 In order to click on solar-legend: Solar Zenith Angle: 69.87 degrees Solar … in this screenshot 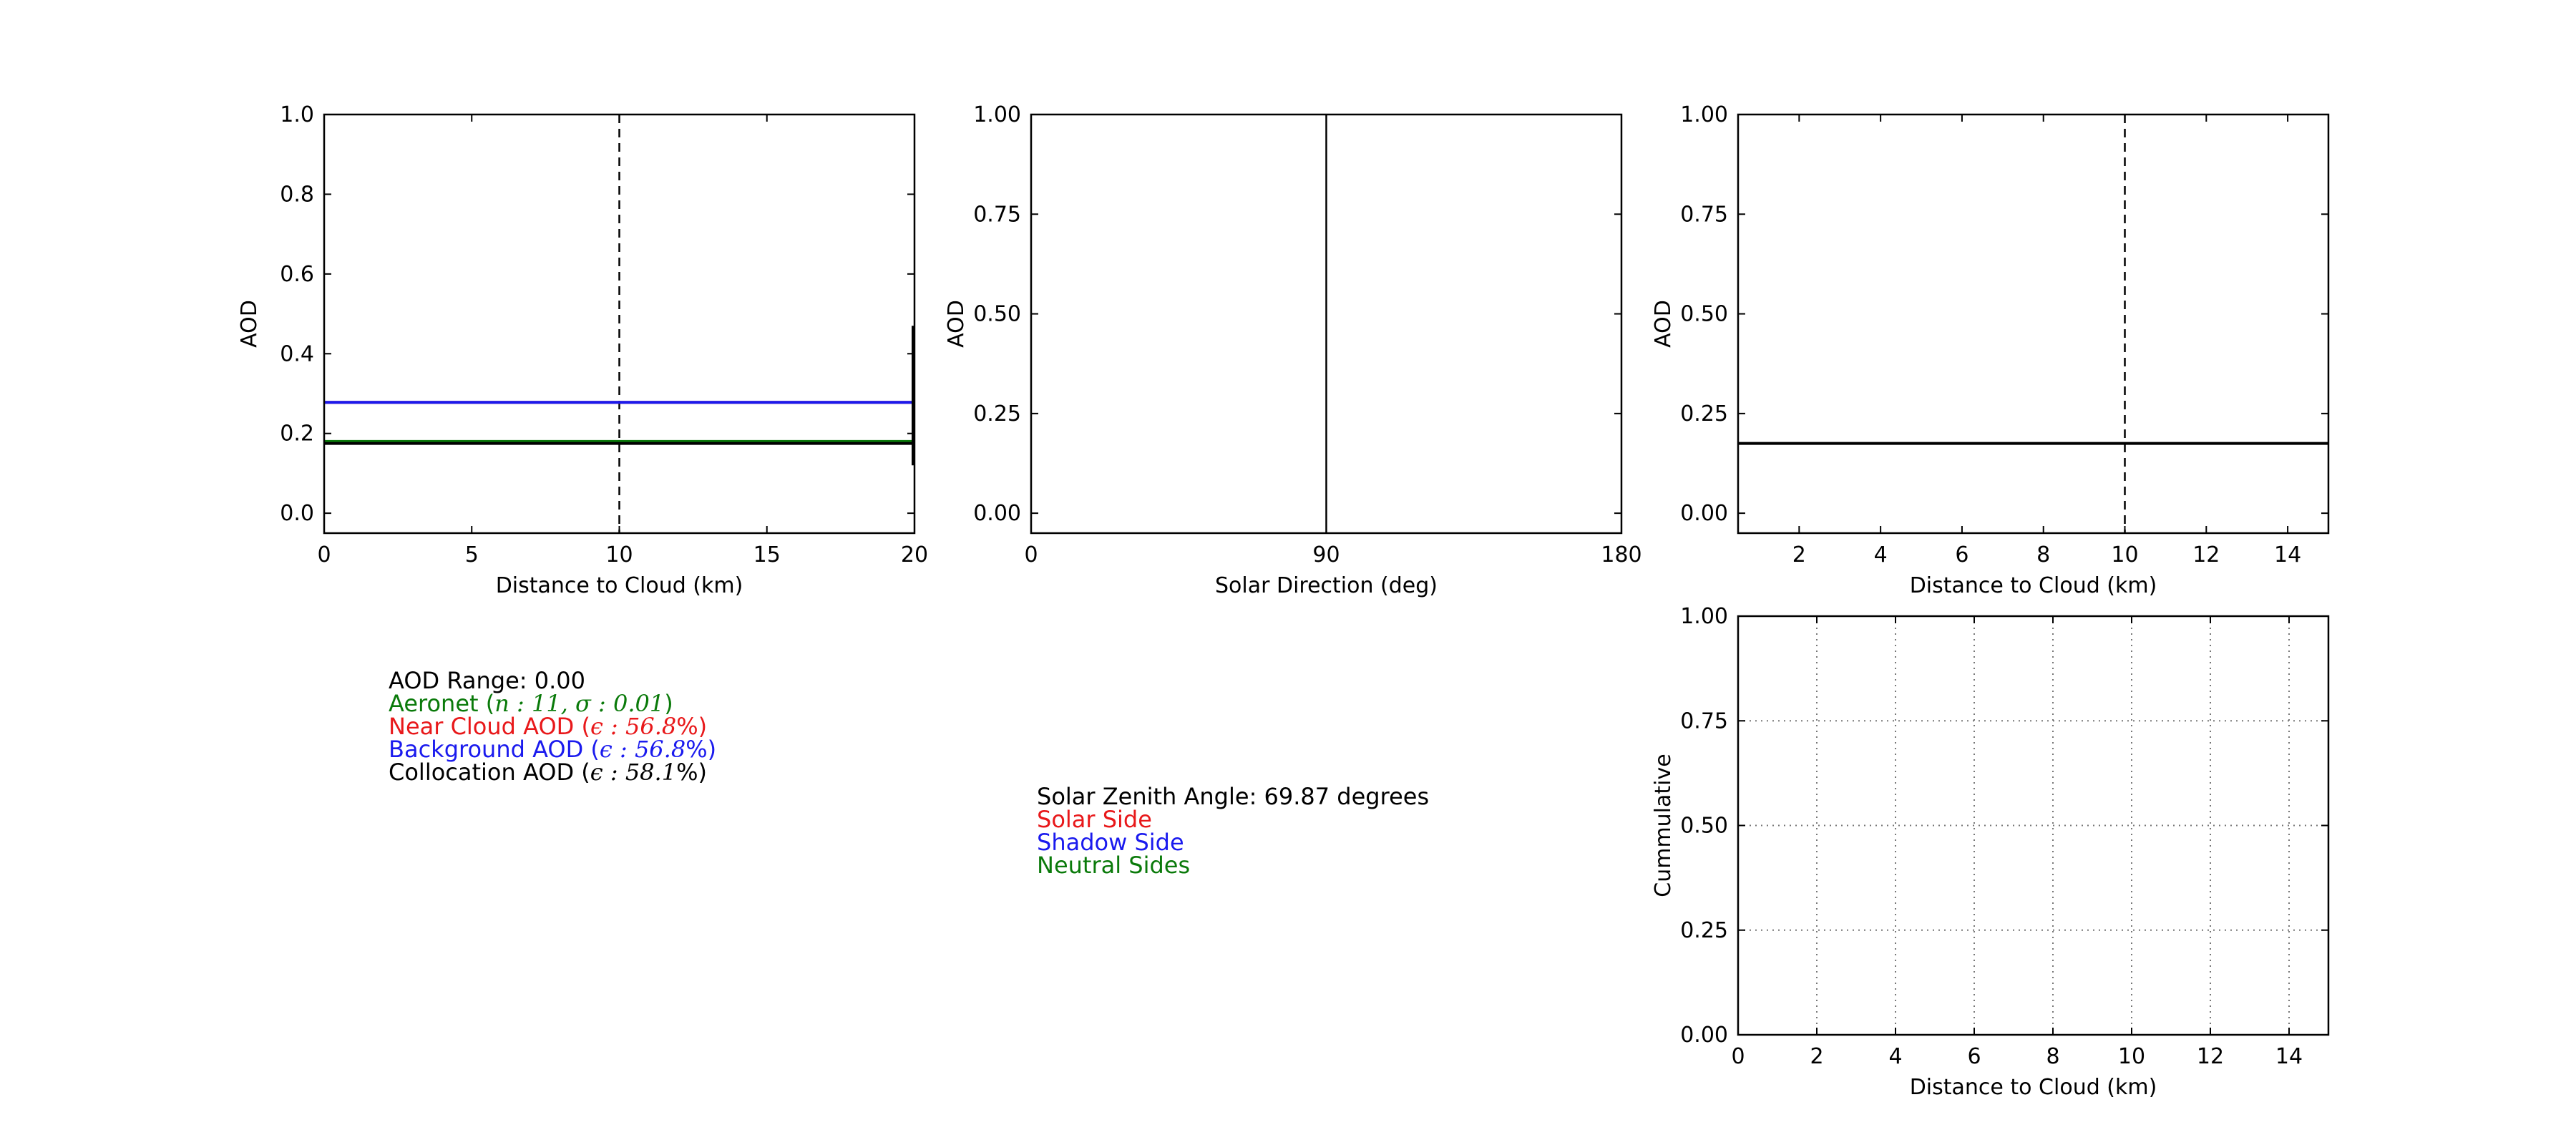, I will do `click(1233, 831)`.